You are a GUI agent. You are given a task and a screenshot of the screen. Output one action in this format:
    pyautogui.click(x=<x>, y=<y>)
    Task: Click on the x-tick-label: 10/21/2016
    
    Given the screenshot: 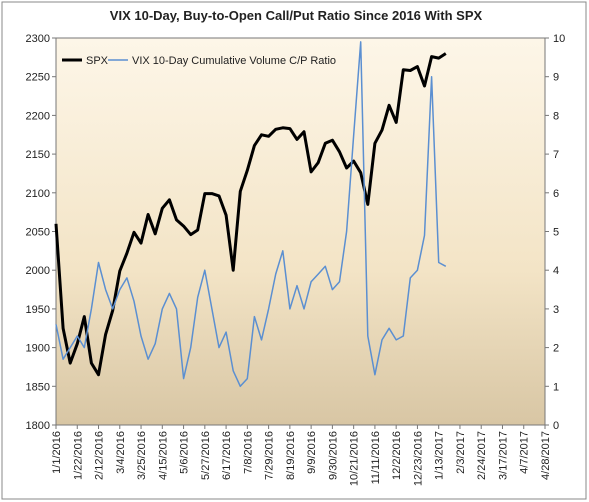 What is the action you would take?
    pyautogui.click(x=355, y=458)
    